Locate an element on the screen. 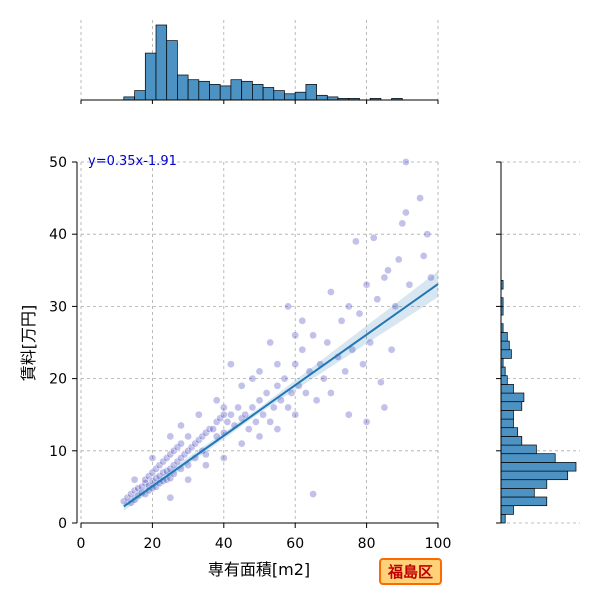 The image size is (600, 600). ward-badge-text: 福島区 is located at coordinates (410, 572).